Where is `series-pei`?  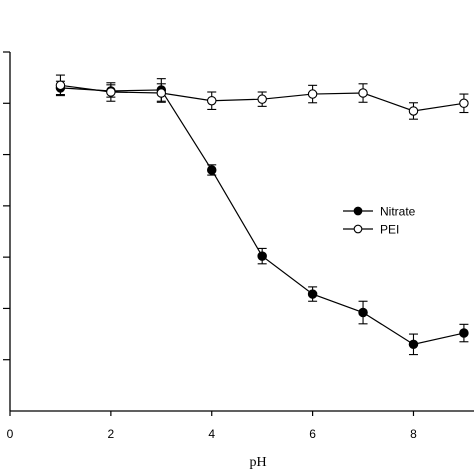
series-pei is located at coordinates (262, 97).